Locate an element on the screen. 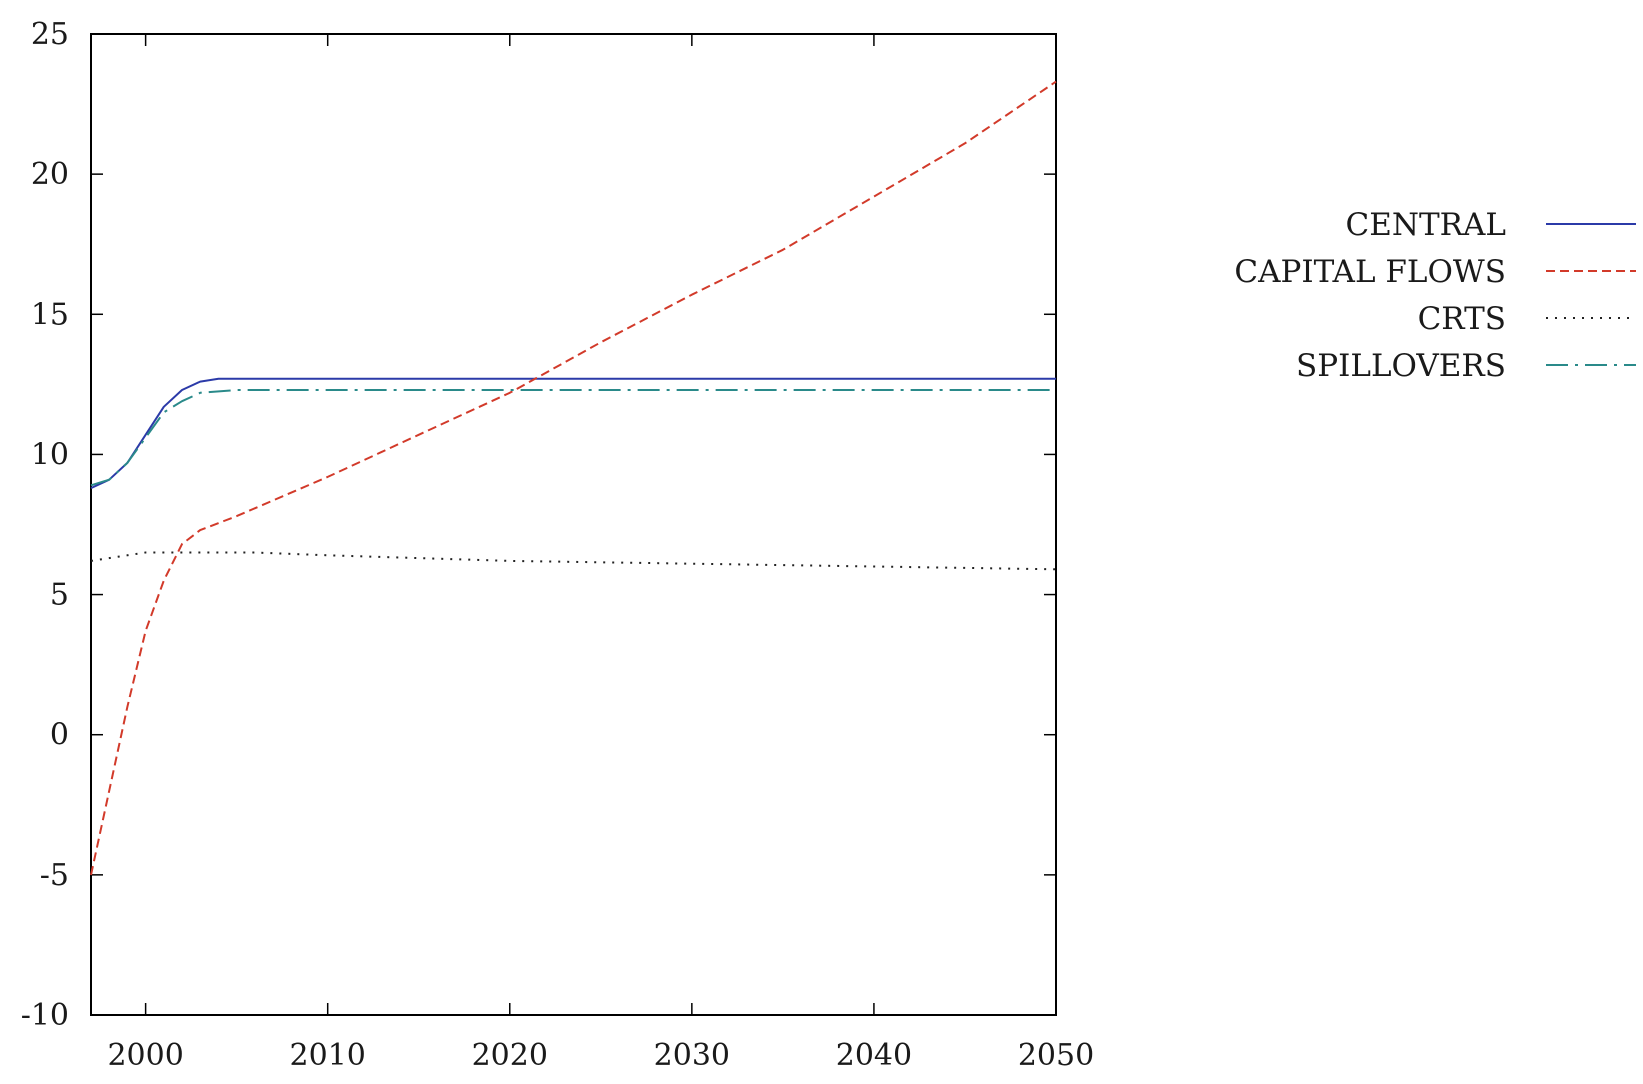  y-tick-label: 25 is located at coordinates (50, 34).